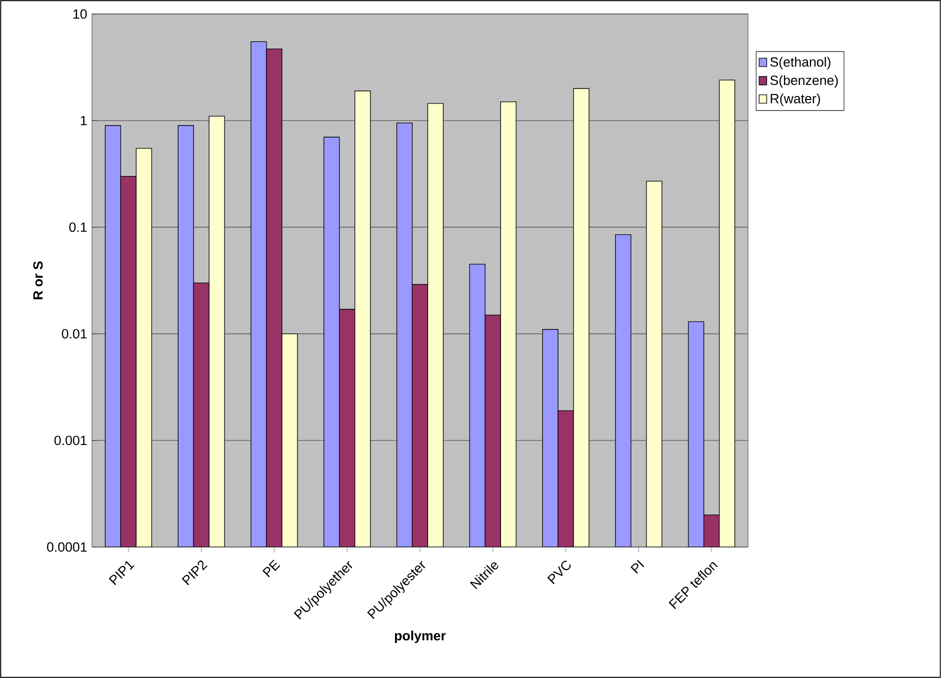  Describe the element at coordinates (637, 567) in the screenshot. I see `x-tick-label: PI` at that location.